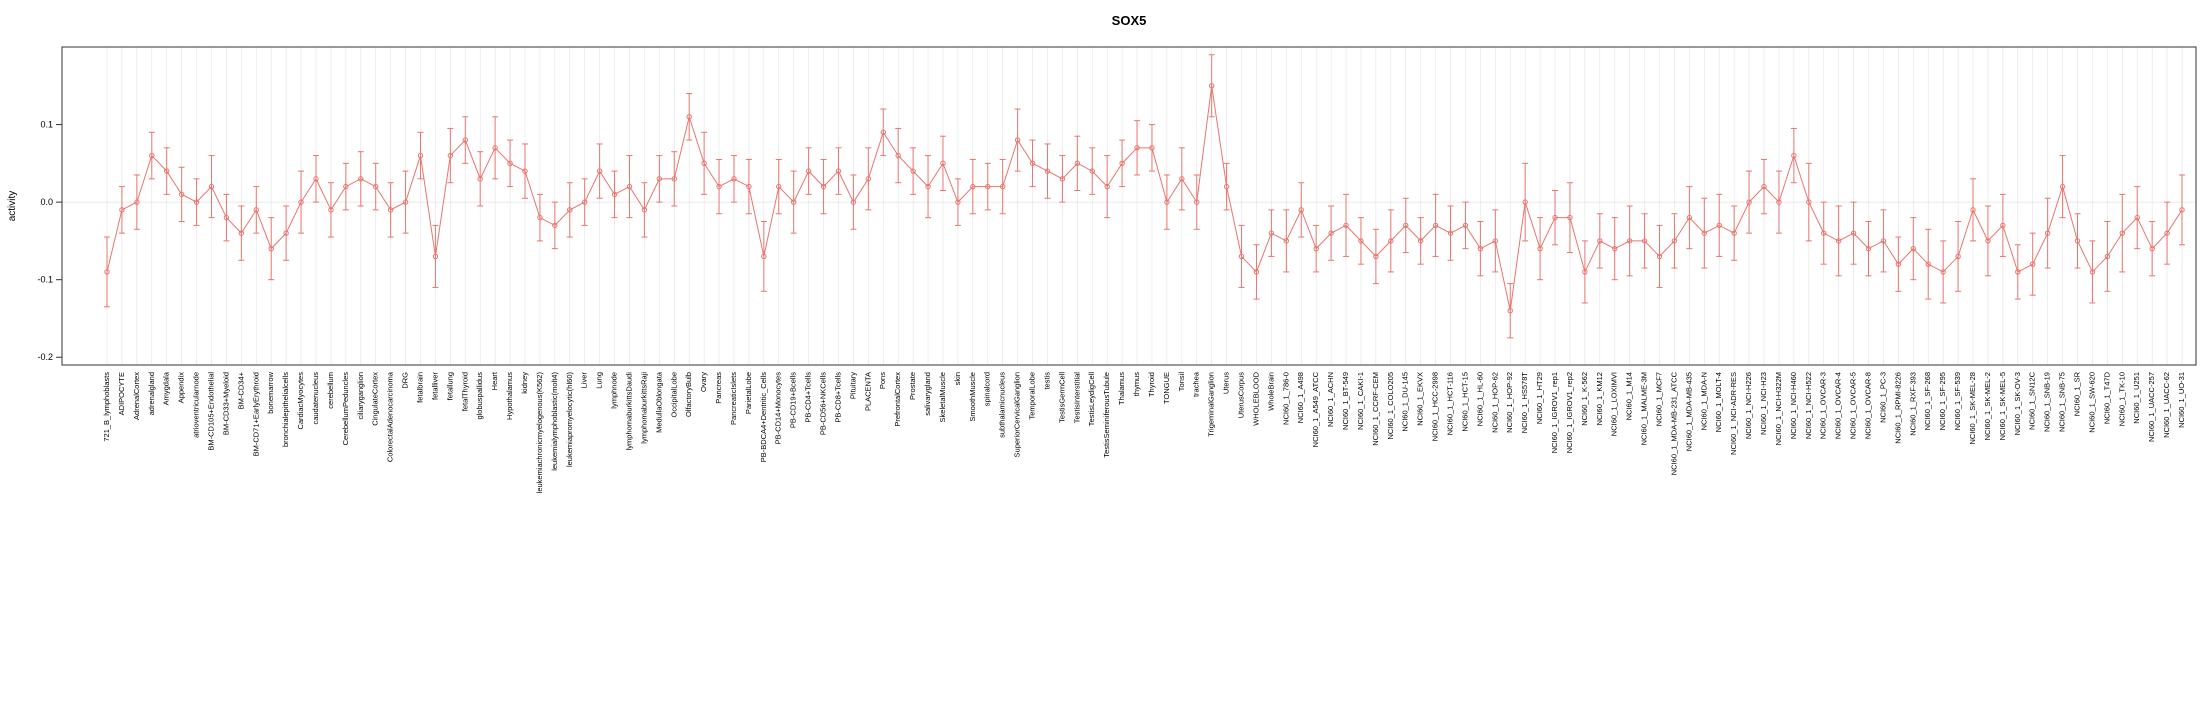  I want to click on x-axis-label: NCI60_1_SNB-19, so click(2047, 402).